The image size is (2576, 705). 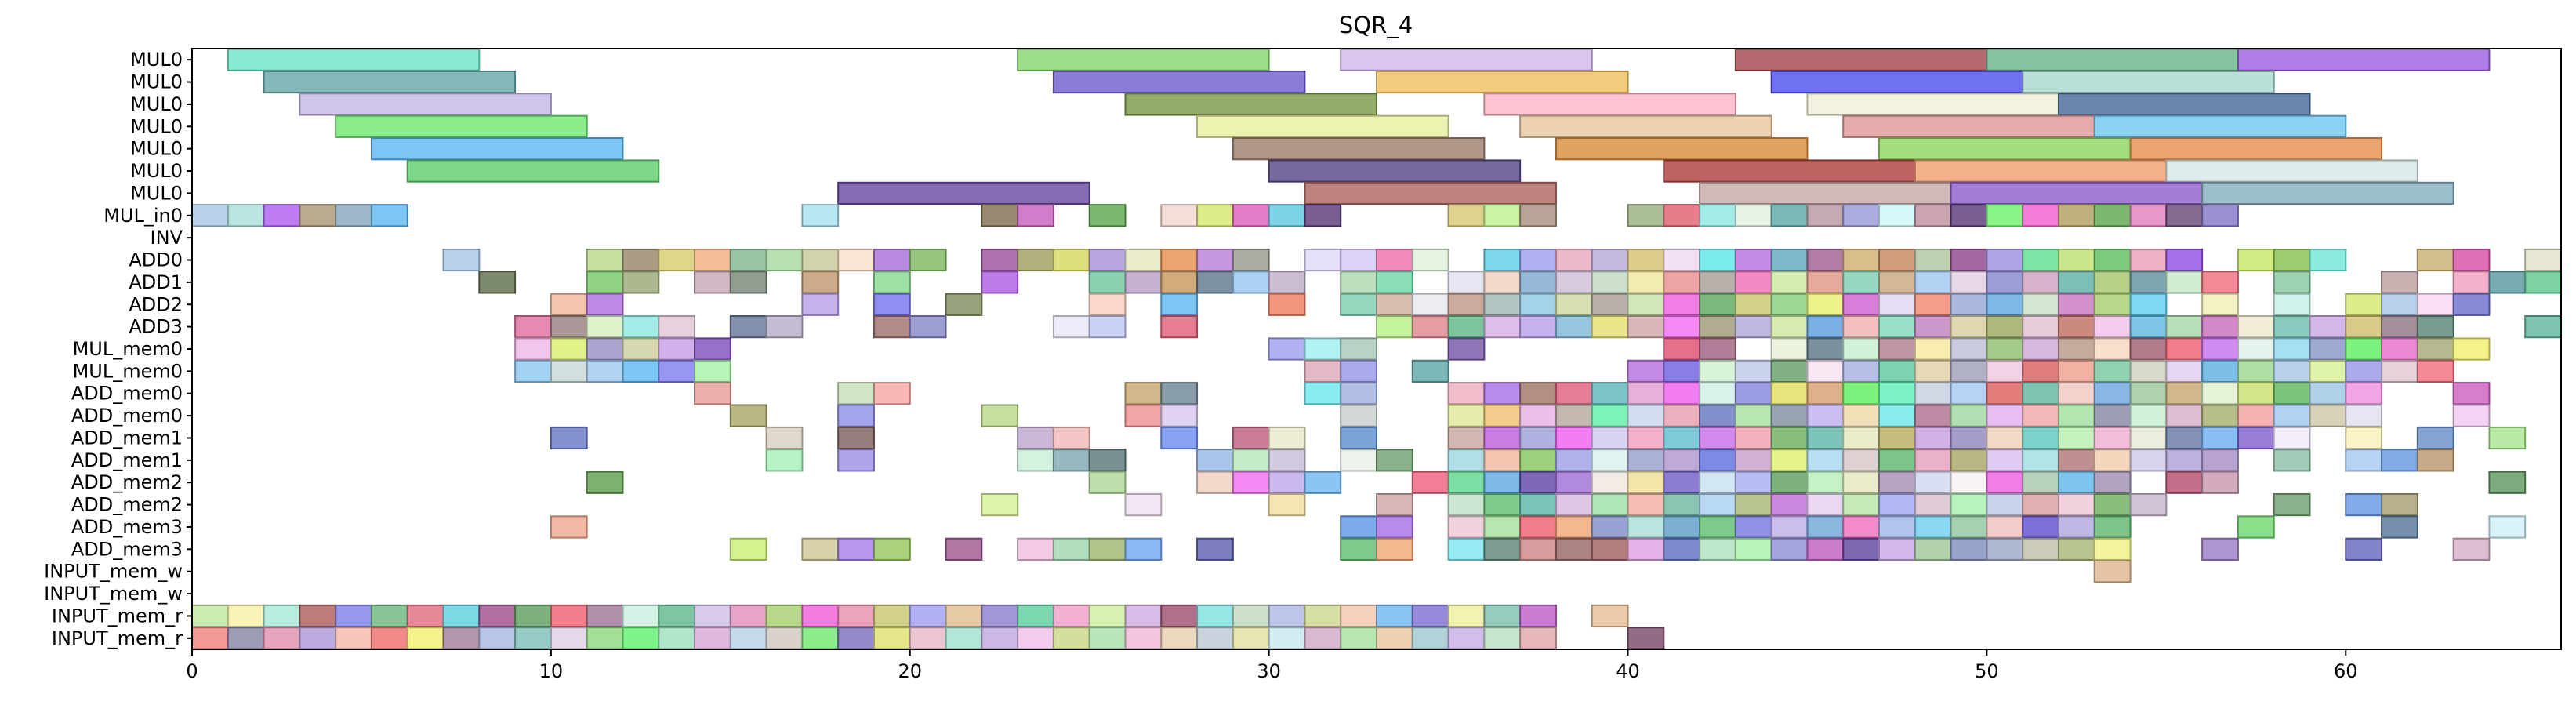 What do you see at coordinates (127, 505) in the screenshot?
I see `y-tick-label: ADD_mem2` at bounding box center [127, 505].